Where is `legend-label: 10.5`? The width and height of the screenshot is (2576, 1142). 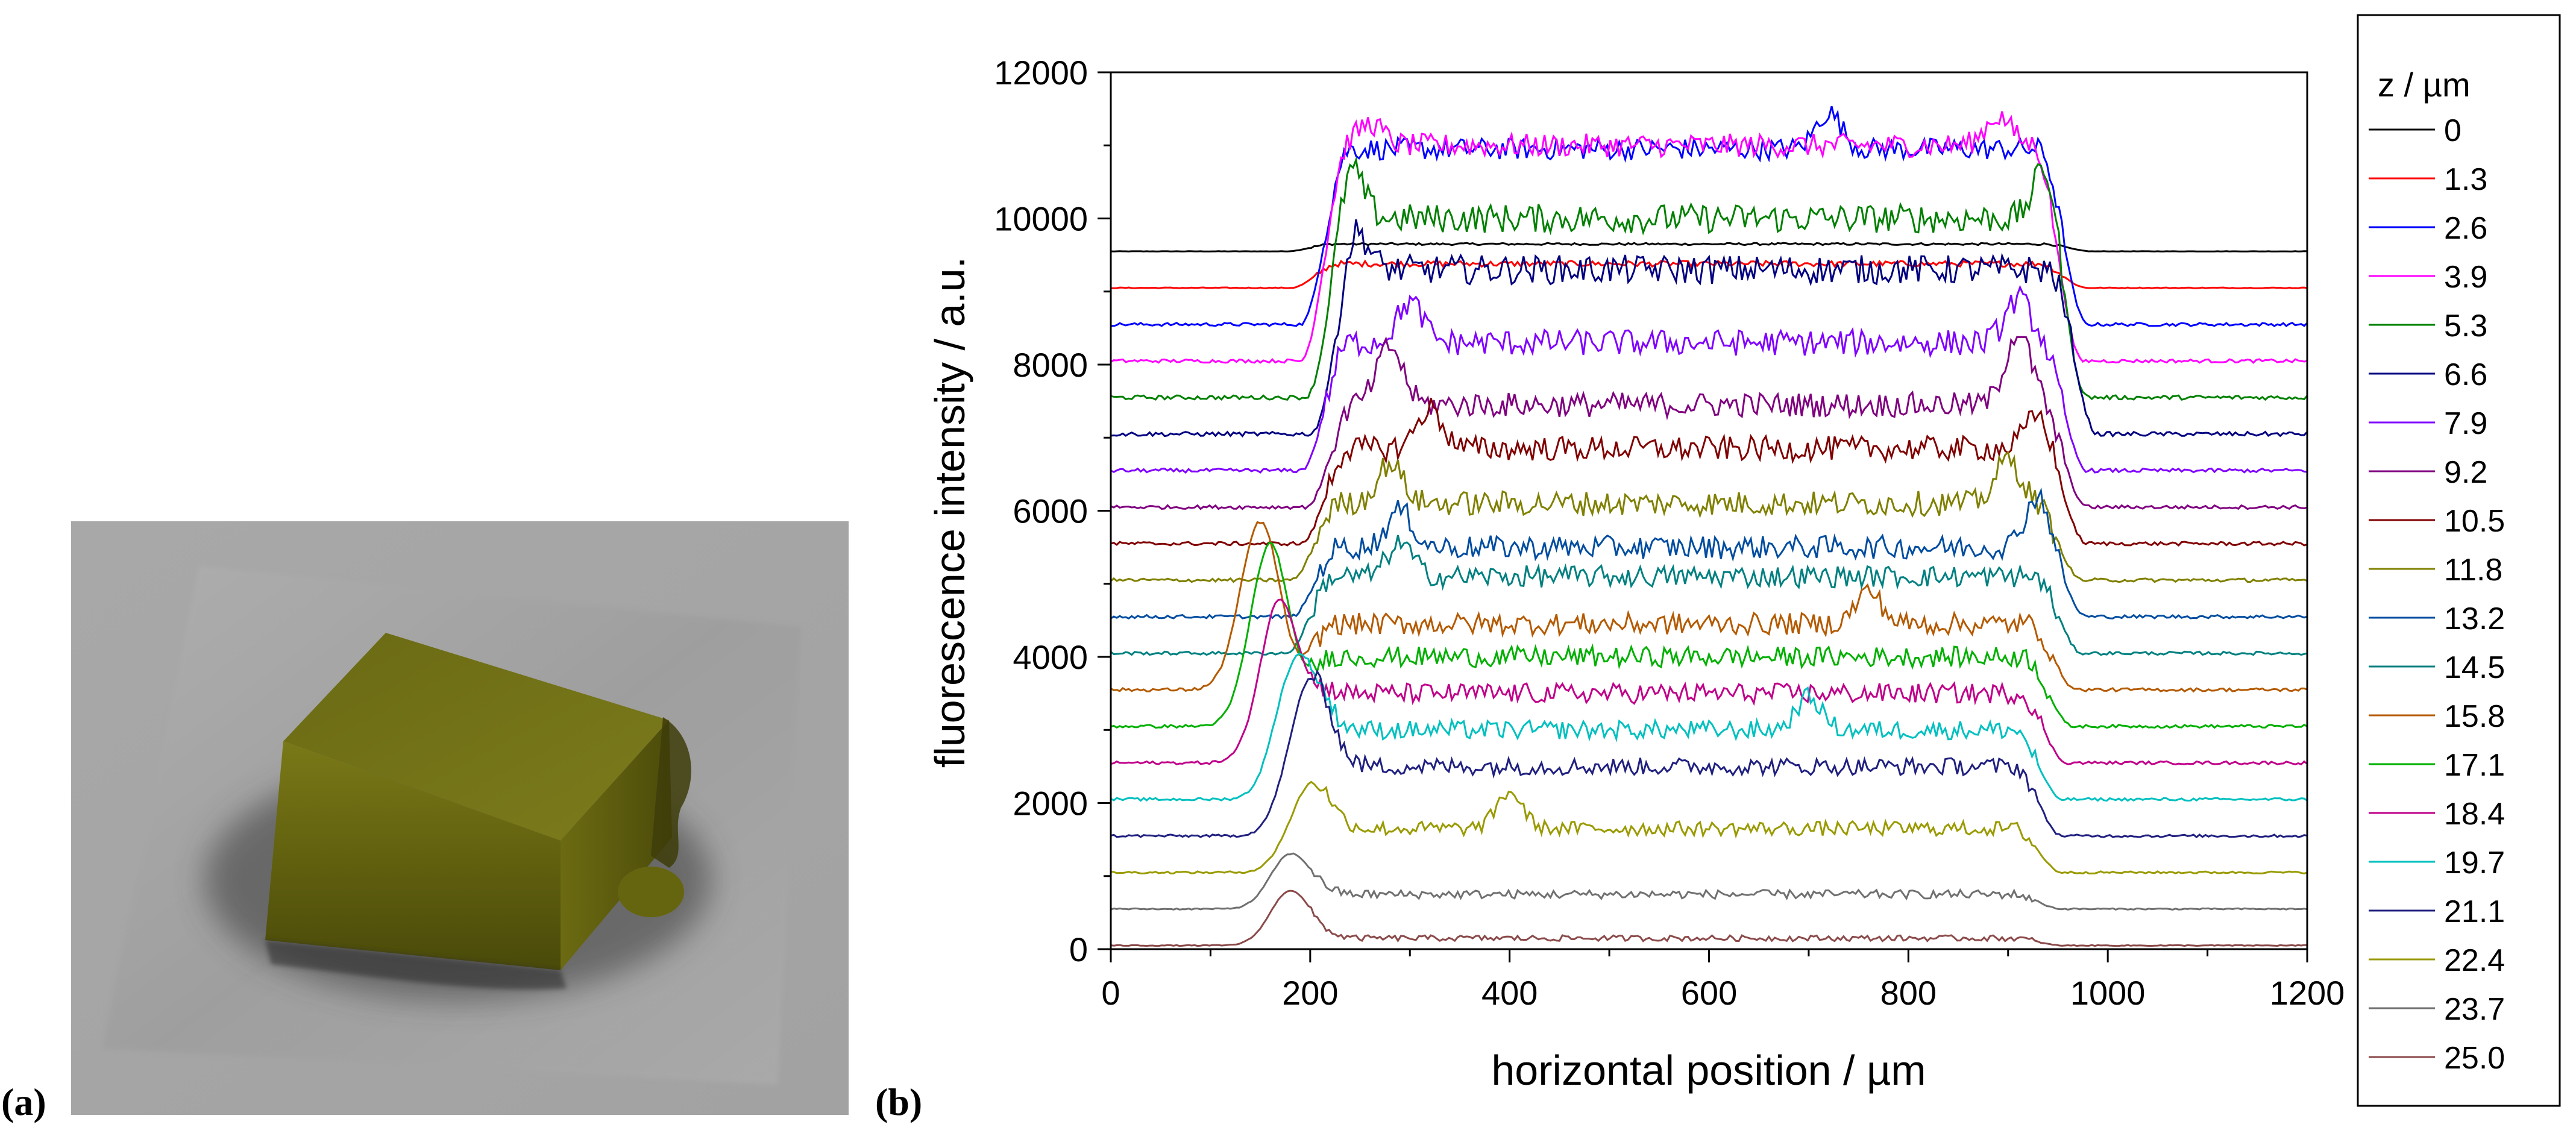 legend-label: 10.5 is located at coordinates (2474, 521).